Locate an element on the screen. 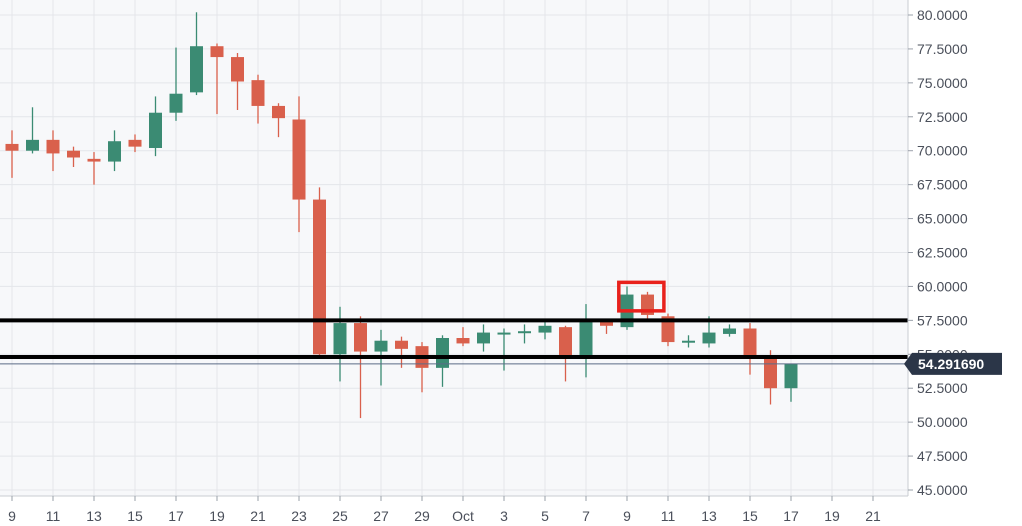 The height and width of the screenshot is (526, 1022). y-tick-label: 50.0000 is located at coordinates (942, 422).